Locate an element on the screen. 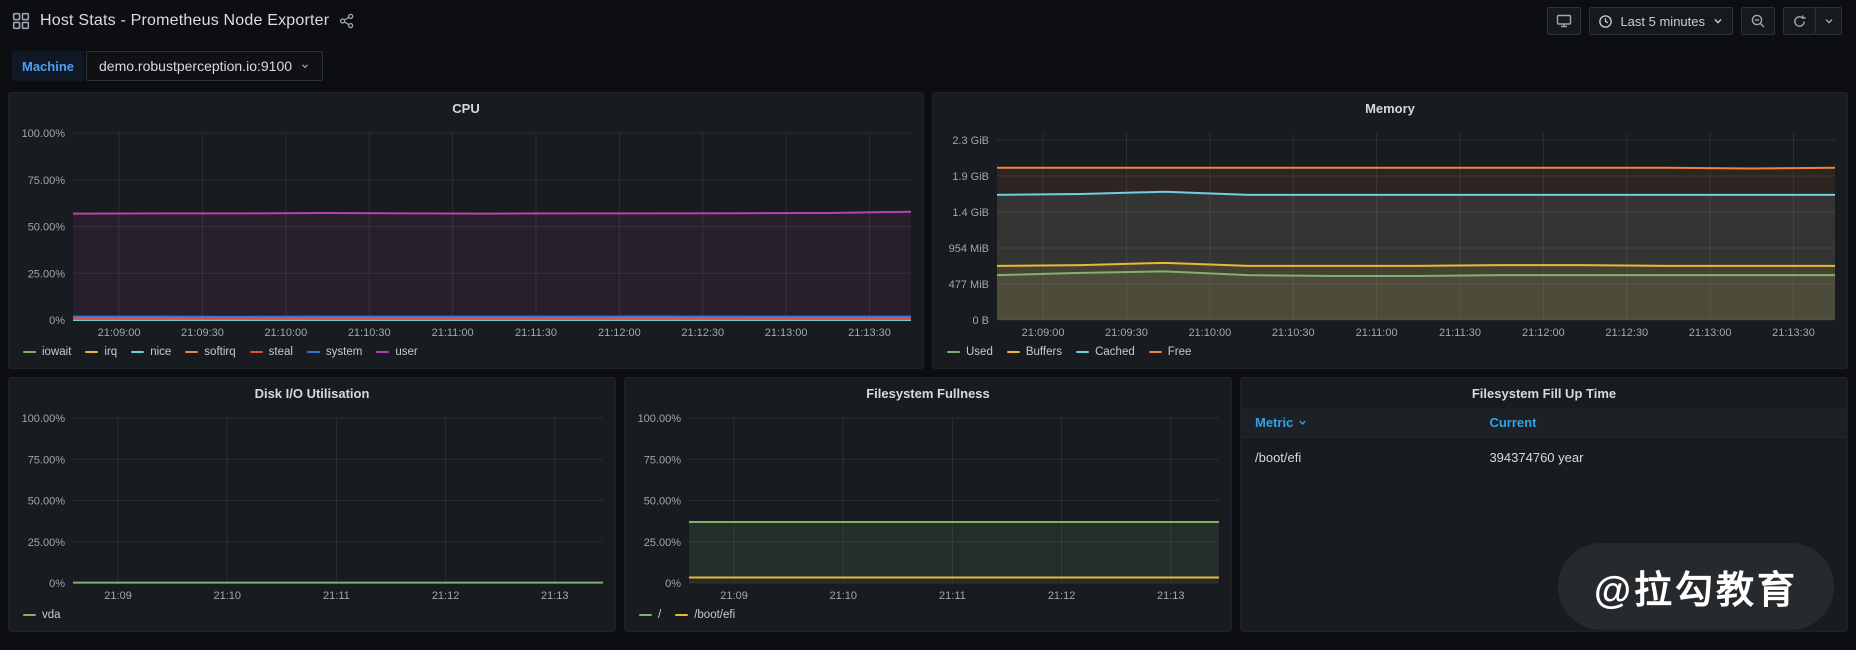 This screenshot has width=1856, height=650. watermark-badge: @拉勾教育 is located at coordinates (1695, 586).